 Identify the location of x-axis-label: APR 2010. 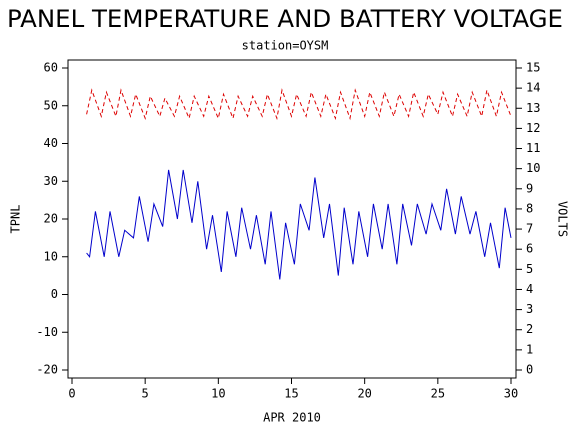
(292, 418).